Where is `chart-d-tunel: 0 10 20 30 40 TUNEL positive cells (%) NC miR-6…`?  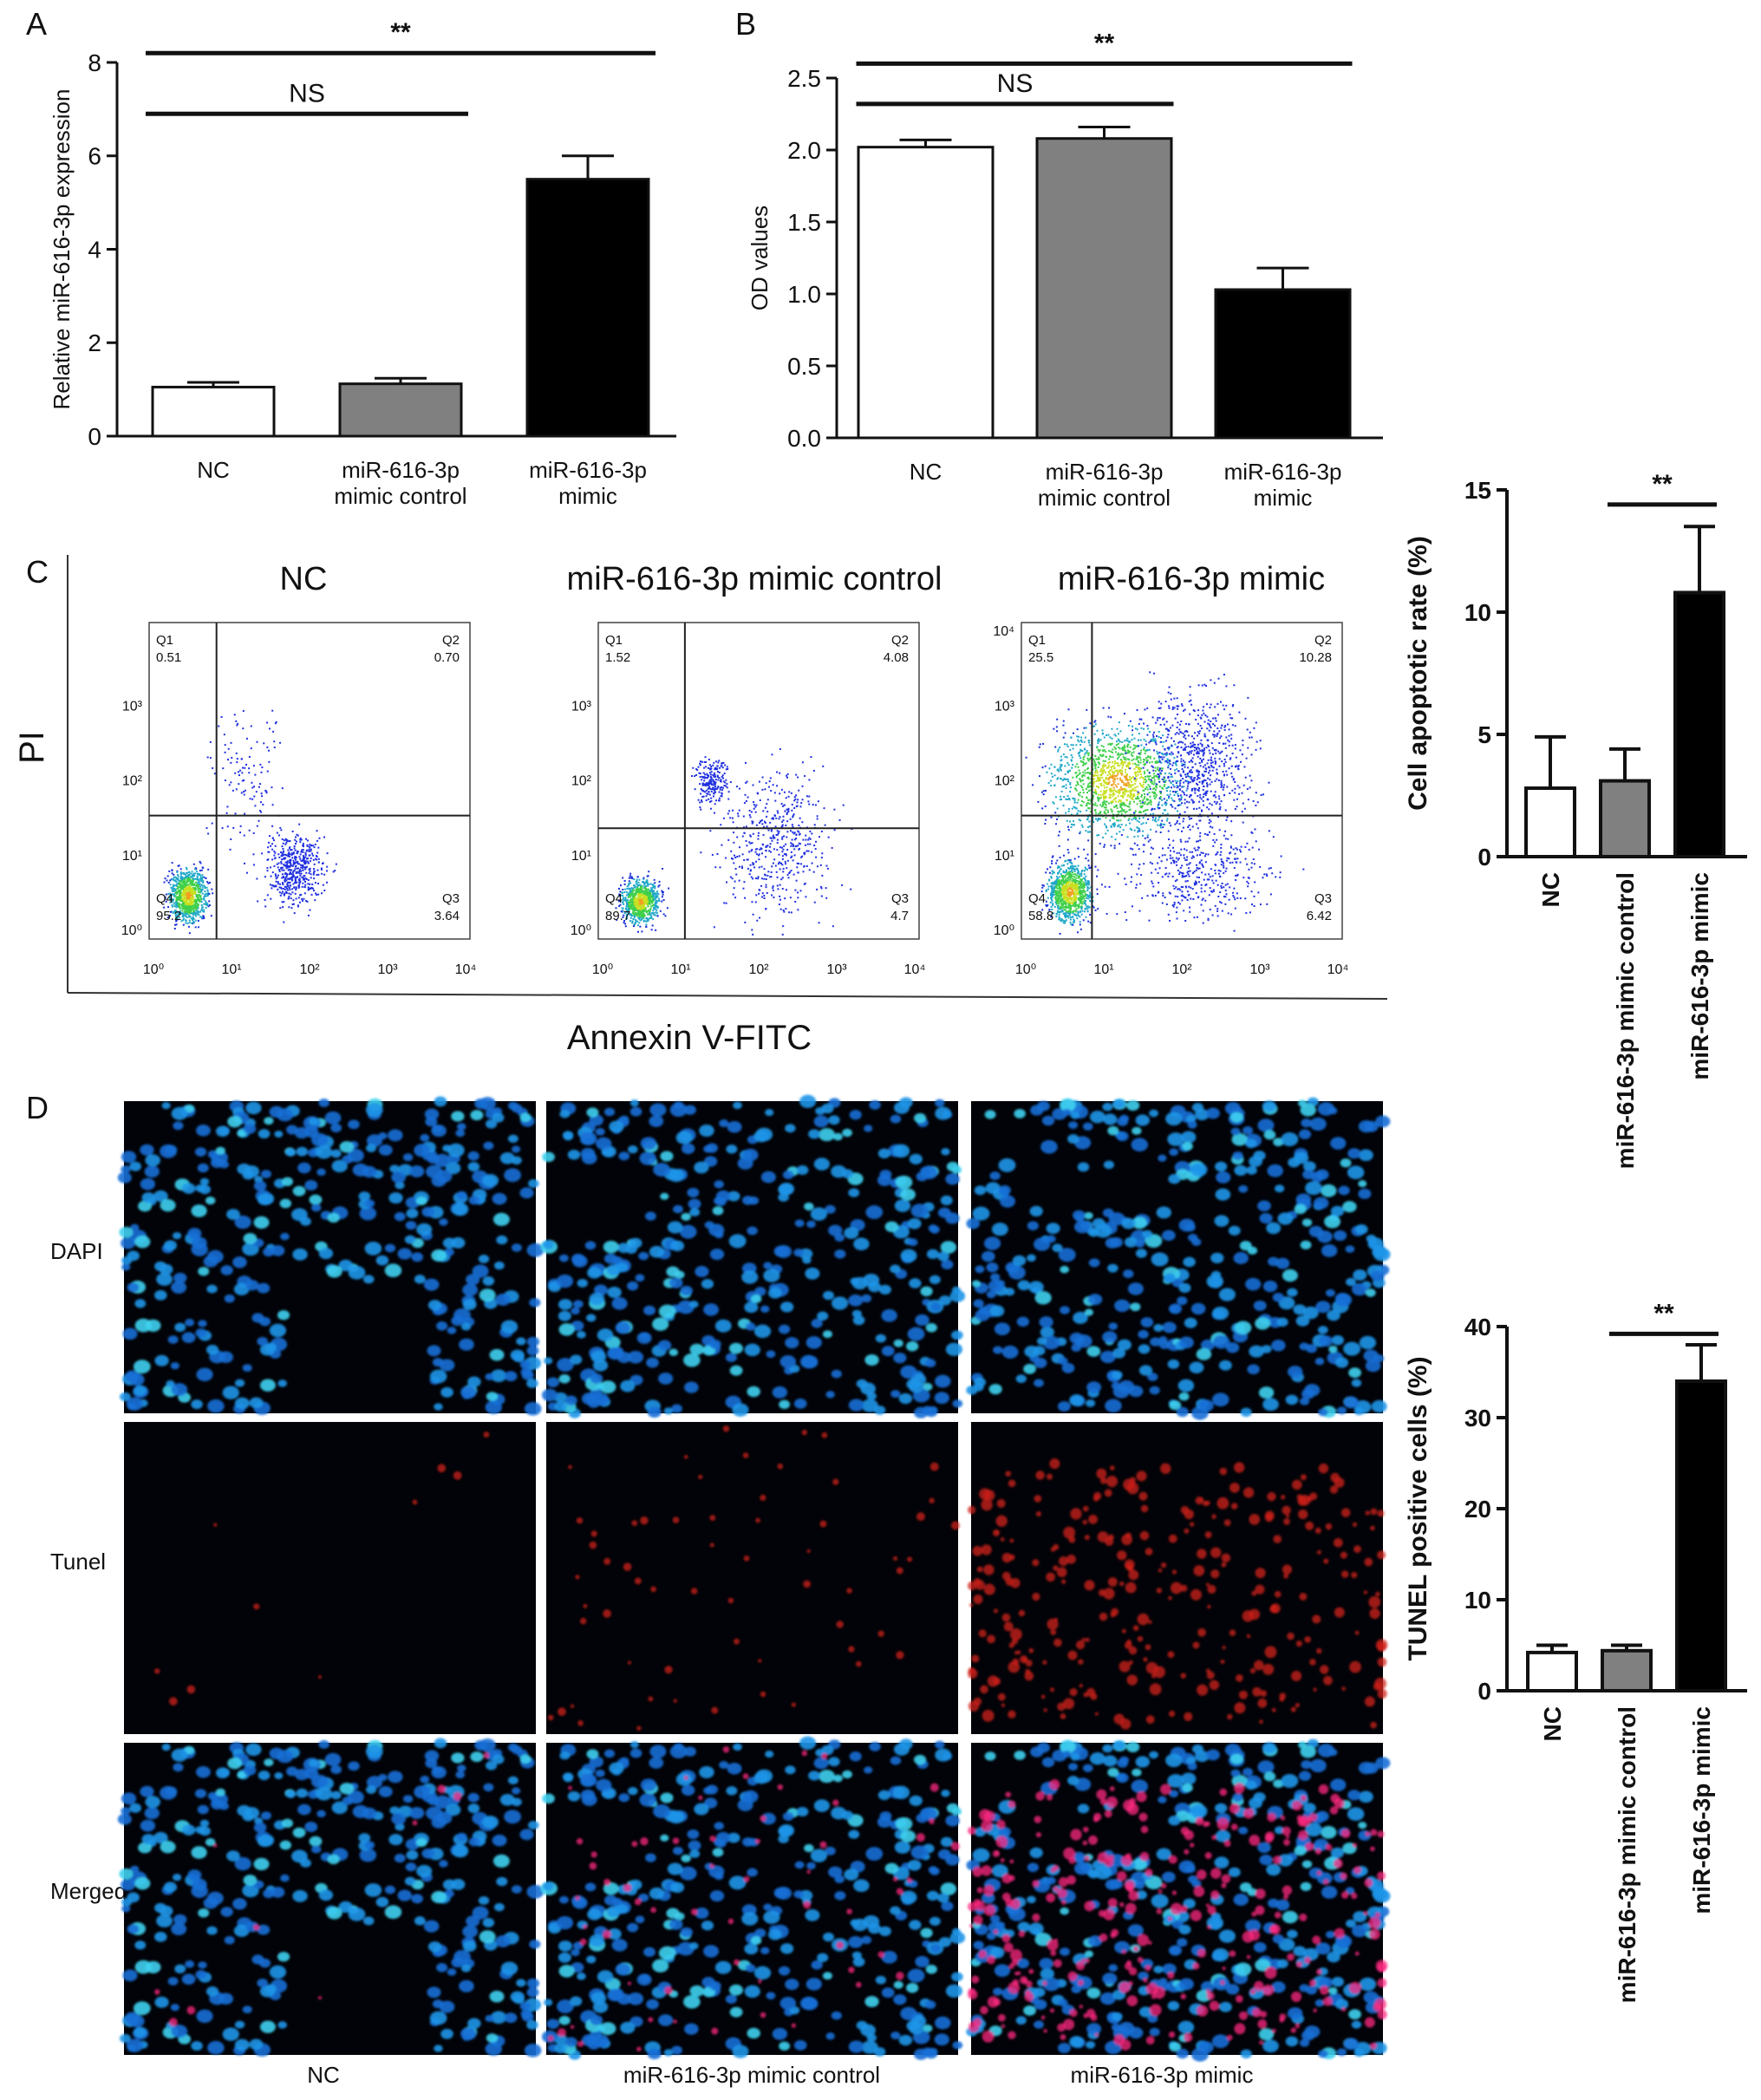
chart-d-tunel: 0 10 20 30 40 TUNEL positive cells (%) NC miR-6… is located at coordinates (1575, 1651).